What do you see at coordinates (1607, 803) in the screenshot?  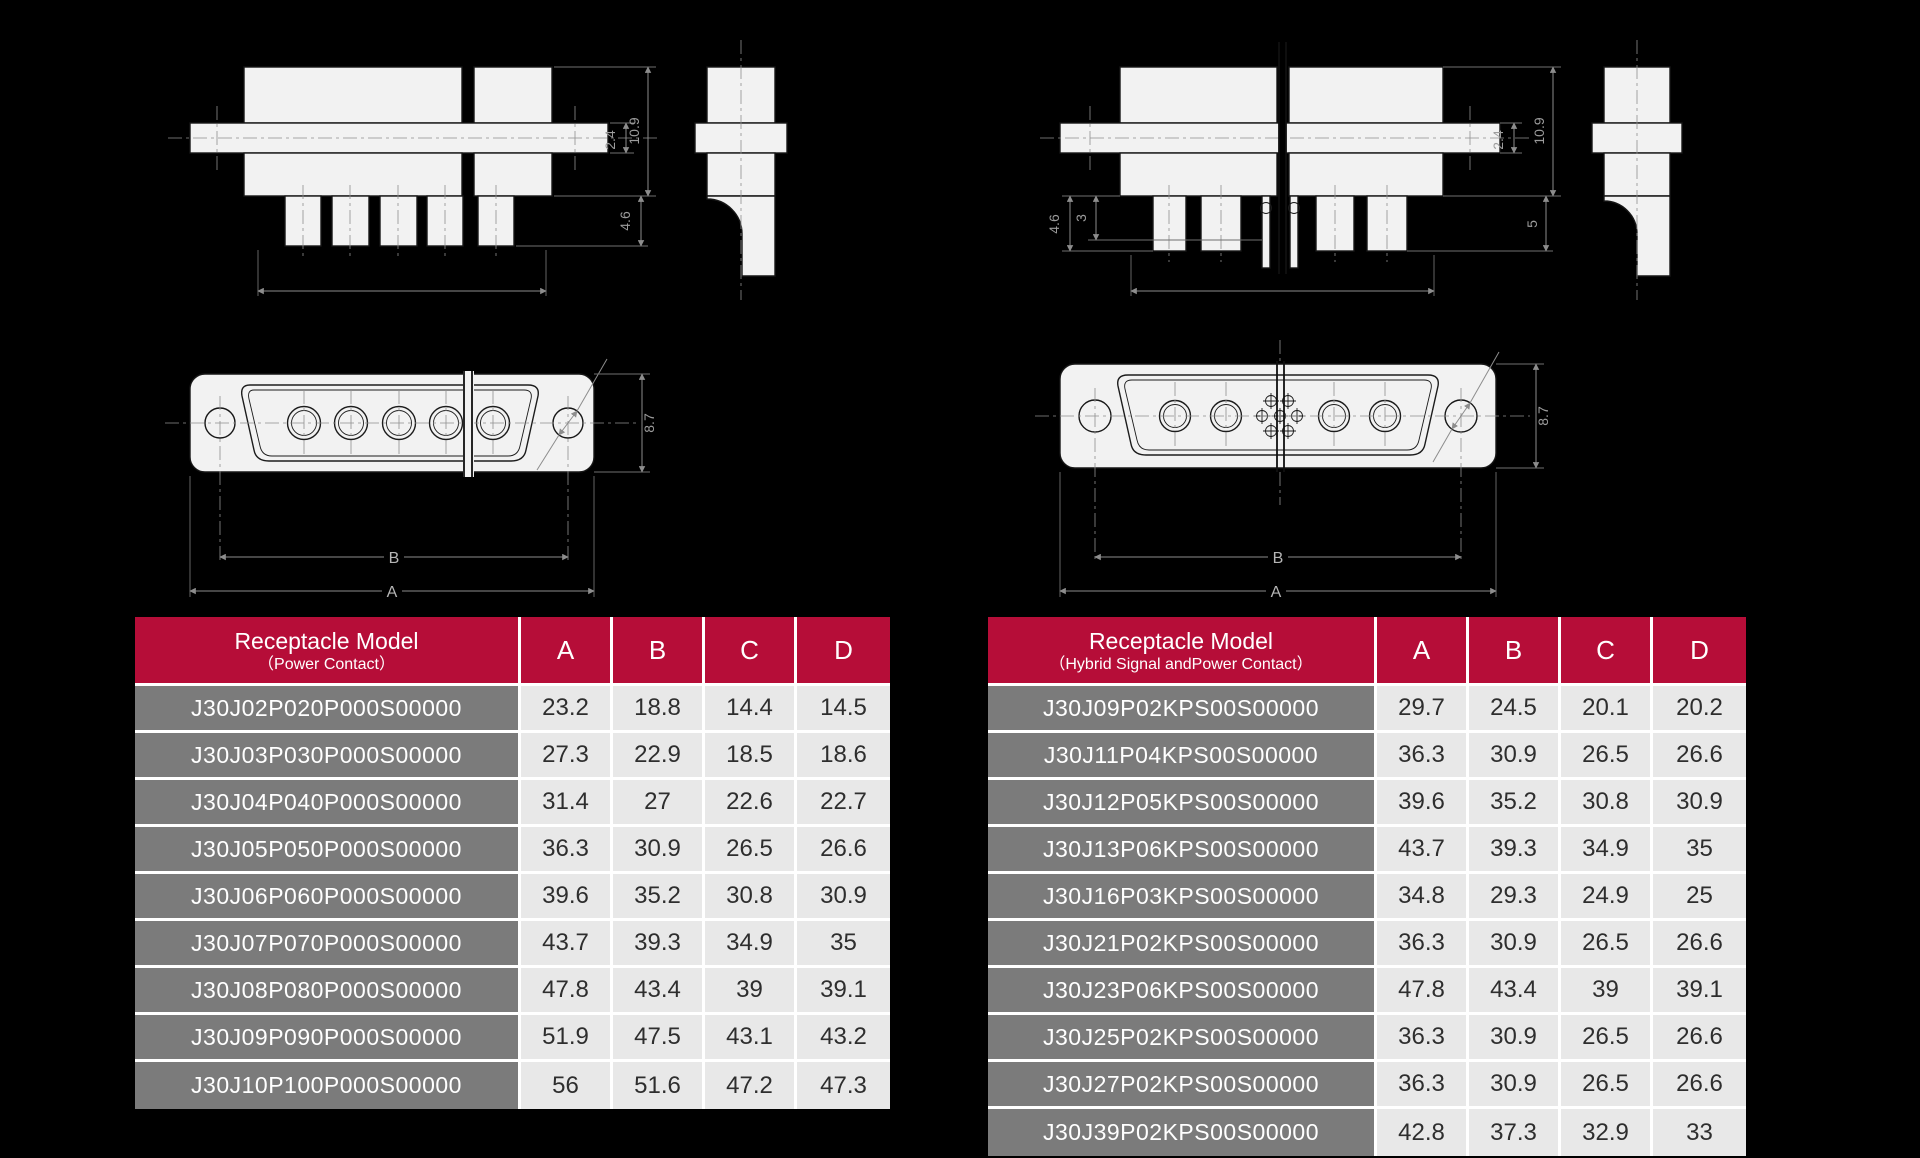 I see `value-cell: 30.8` at bounding box center [1607, 803].